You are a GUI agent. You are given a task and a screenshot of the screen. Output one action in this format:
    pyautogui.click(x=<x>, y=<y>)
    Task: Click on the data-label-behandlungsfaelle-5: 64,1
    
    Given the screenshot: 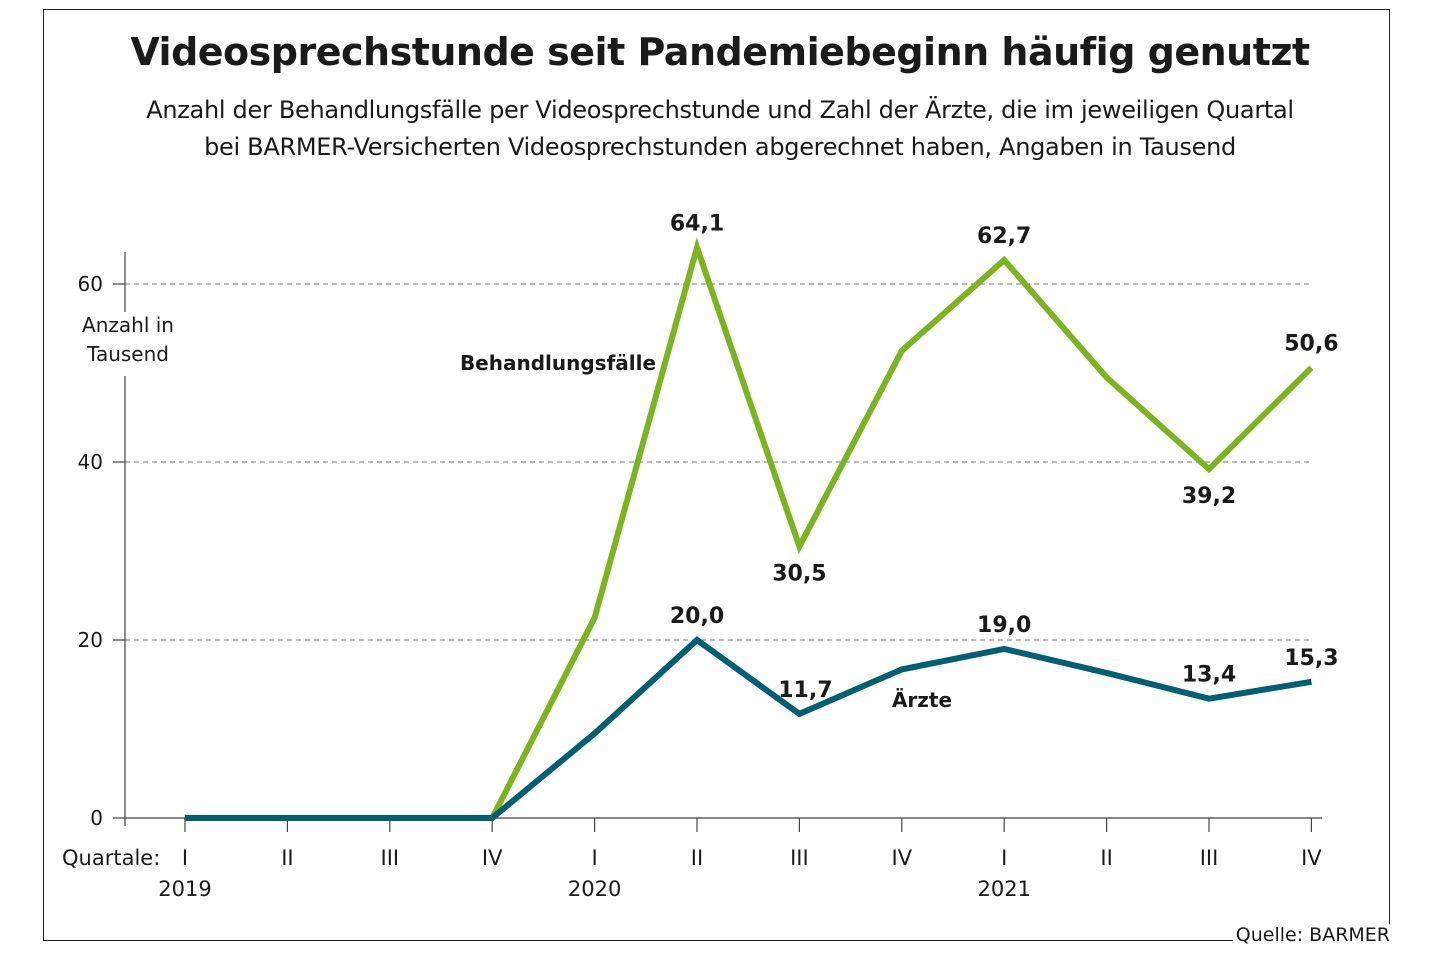 What is the action you would take?
    pyautogui.click(x=697, y=224)
    